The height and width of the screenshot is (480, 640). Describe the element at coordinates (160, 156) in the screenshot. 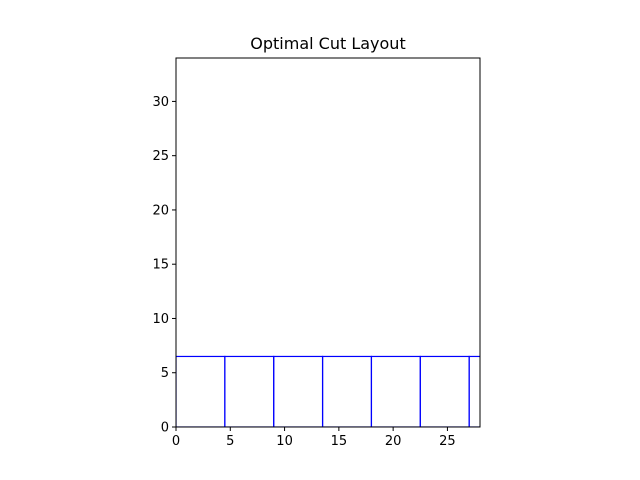

I see `y-tick-label: 25` at that location.